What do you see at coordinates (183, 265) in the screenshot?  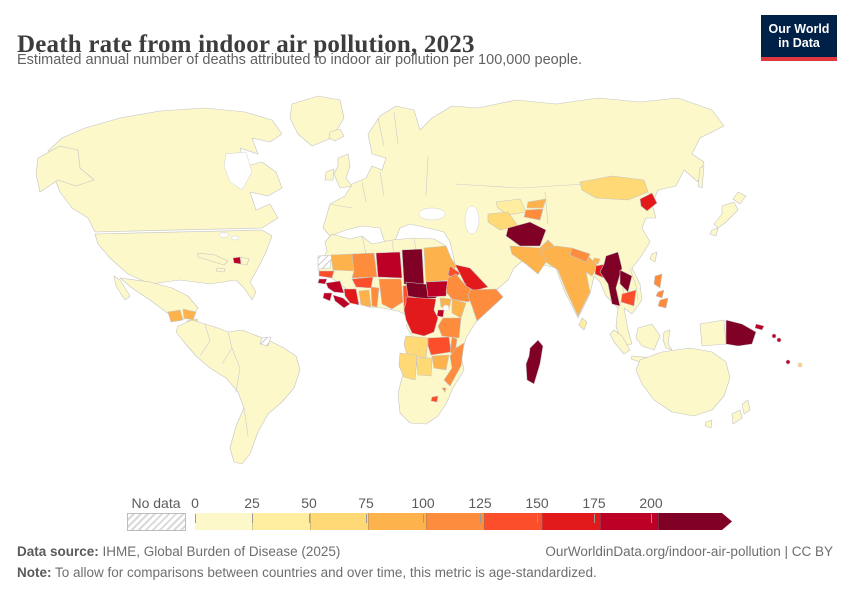 I see `country-united-states` at bounding box center [183, 265].